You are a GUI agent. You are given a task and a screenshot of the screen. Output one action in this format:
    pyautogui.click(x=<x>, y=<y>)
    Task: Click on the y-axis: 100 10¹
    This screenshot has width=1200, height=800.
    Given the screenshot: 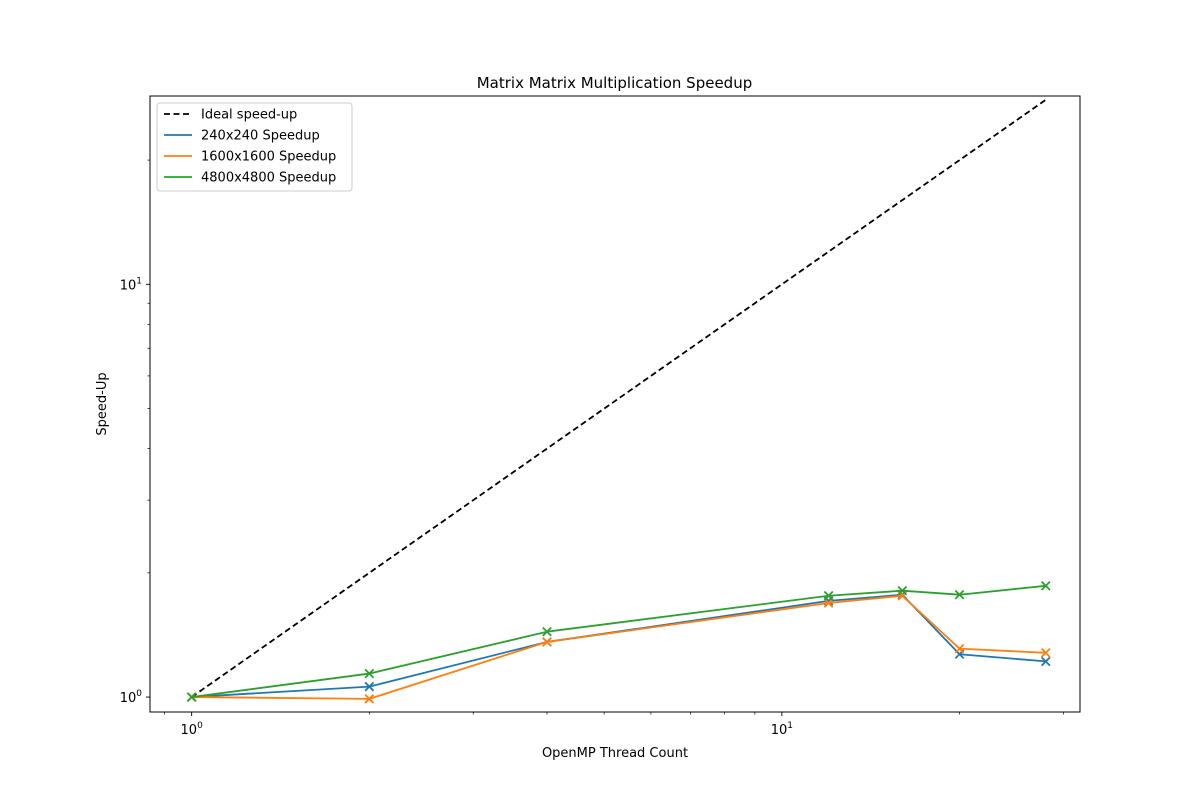 What is the action you would take?
    pyautogui.click(x=135, y=432)
    